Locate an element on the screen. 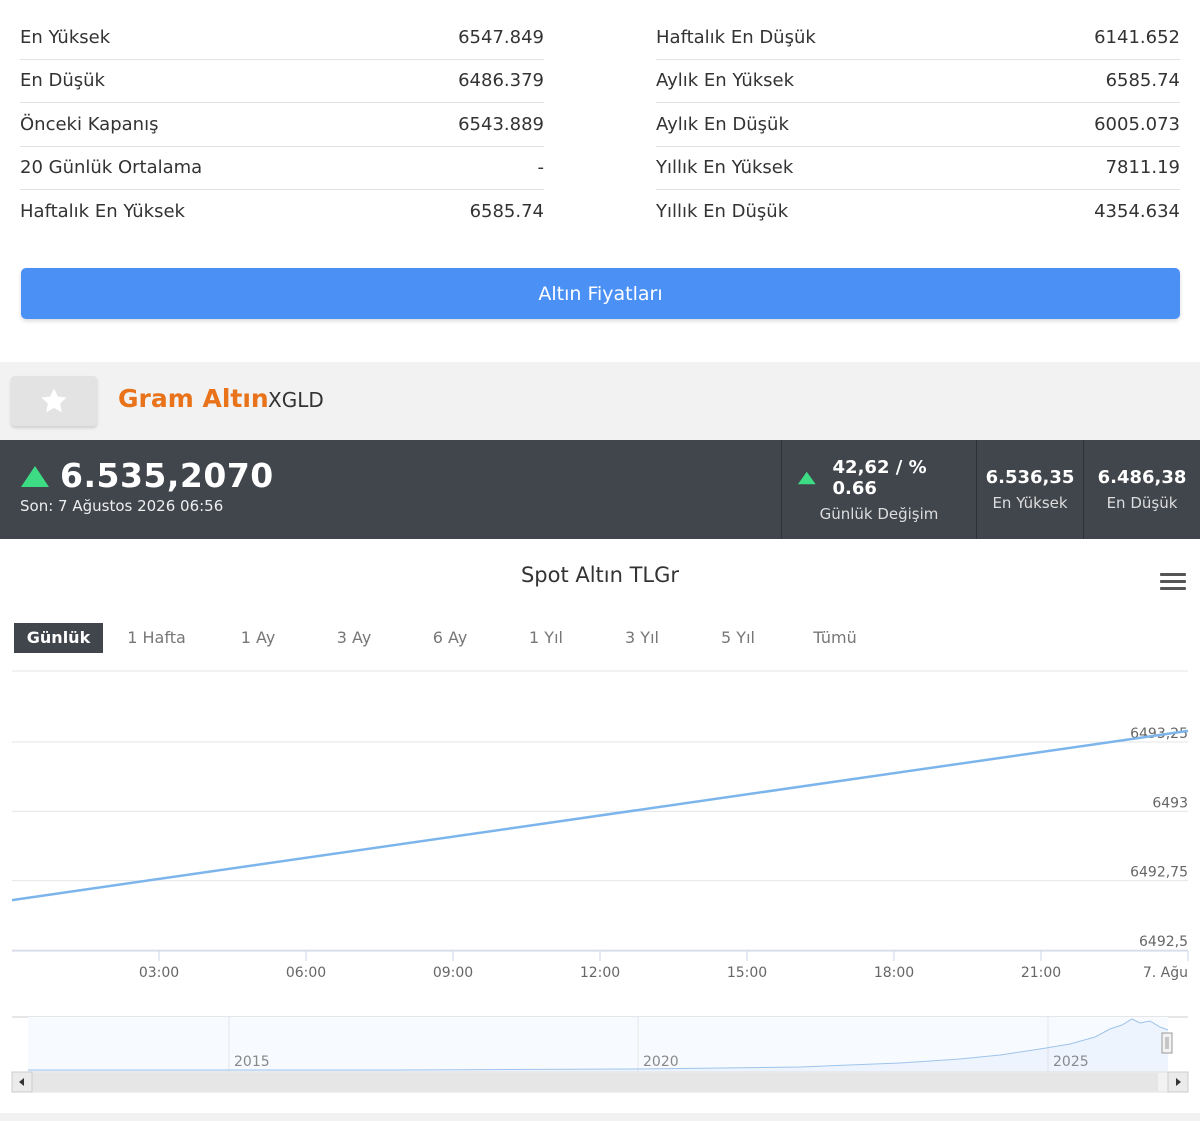  stat-row: Haftalık En Düşük 6141.652 is located at coordinates (918, 38).